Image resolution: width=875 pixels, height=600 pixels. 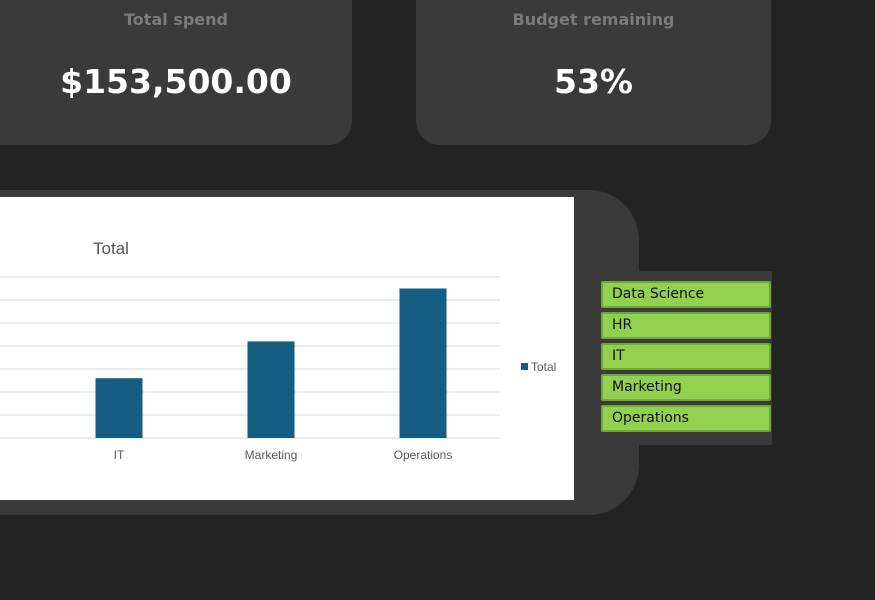 What do you see at coordinates (686, 356) in the screenshot?
I see `slicer-item-it: IT` at bounding box center [686, 356].